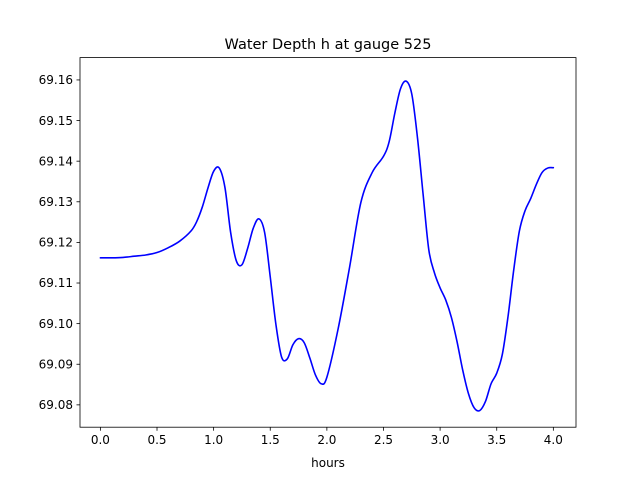 The width and height of the screenshot is (640, 480). Describe the element at coordinates (270, 440) in the screenshot. I see `x-tick-label: 1.5` at that location.